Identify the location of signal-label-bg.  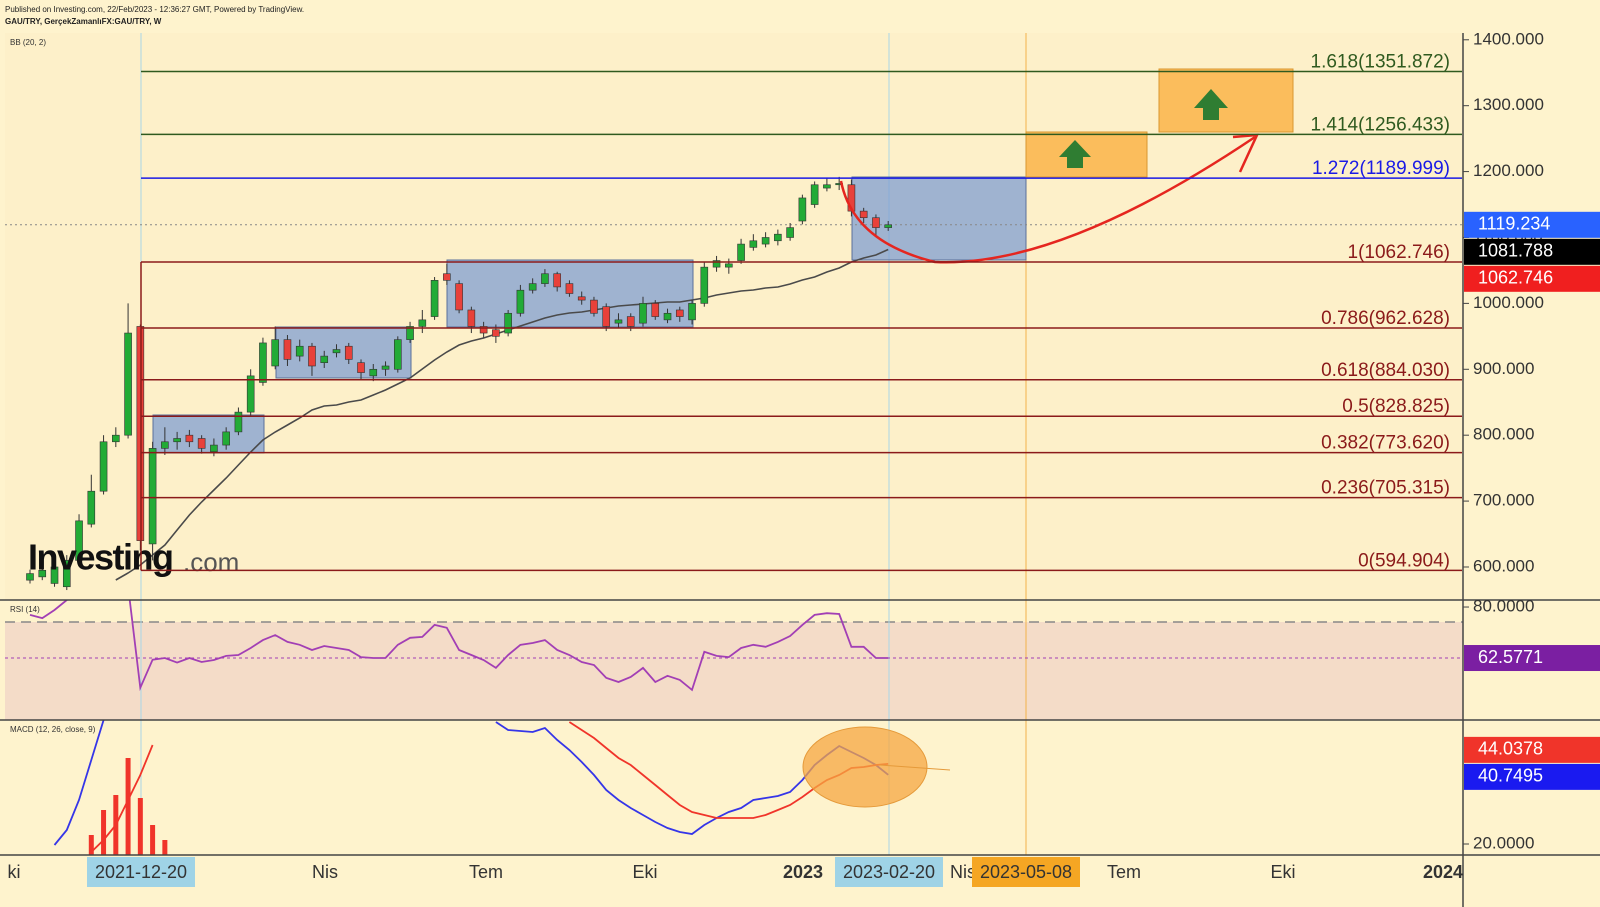
(1532, 749).